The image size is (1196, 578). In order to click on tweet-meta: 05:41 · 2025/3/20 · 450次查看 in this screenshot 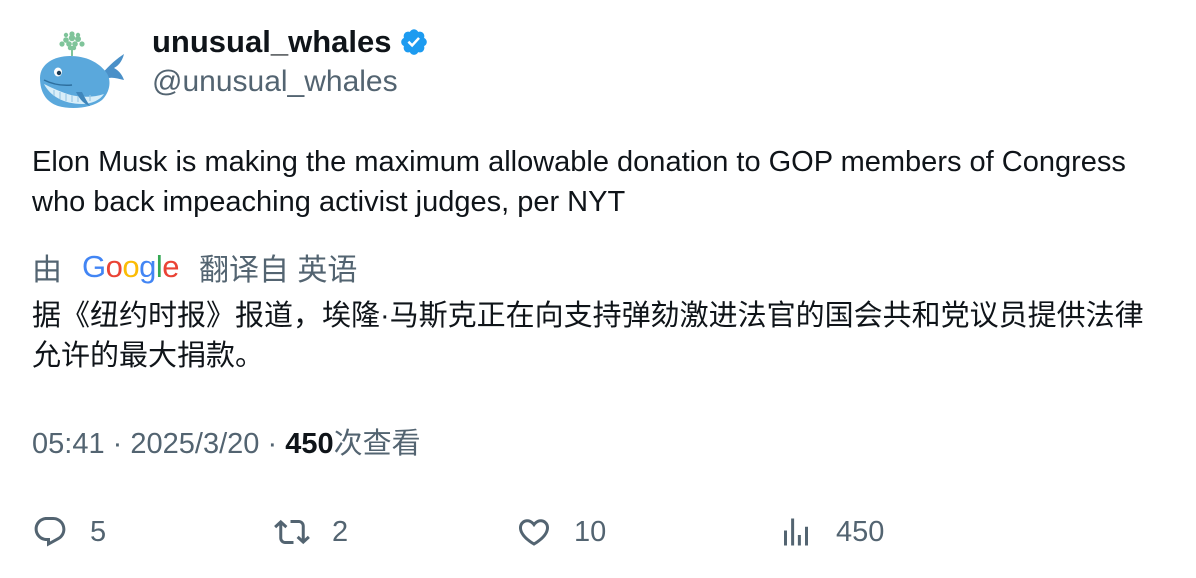, I will do `click(226, 444)`.